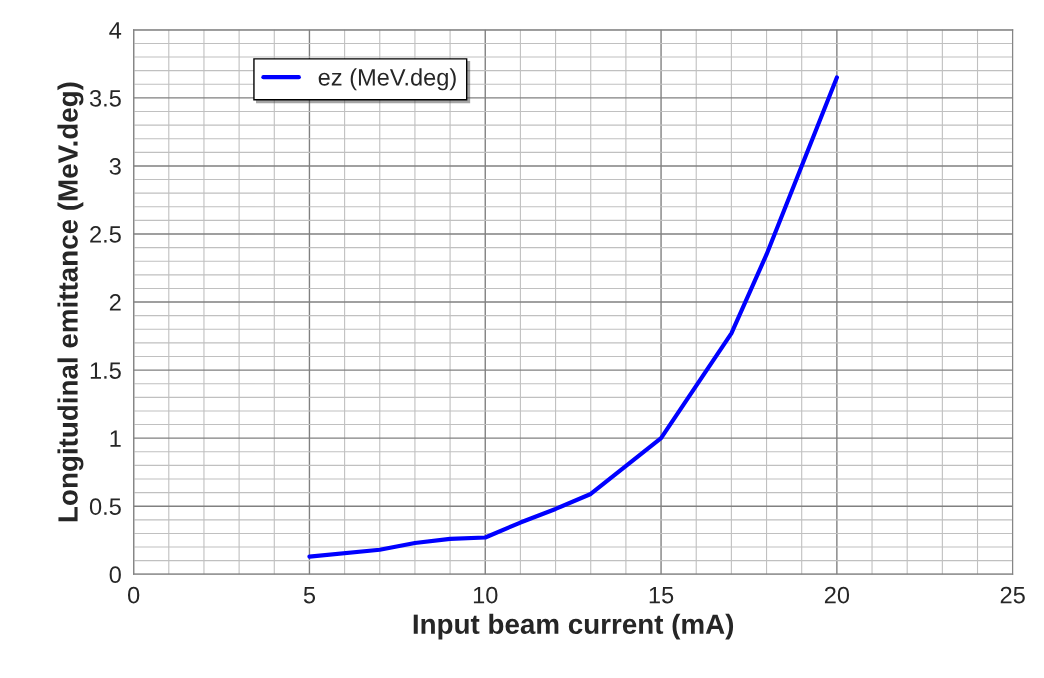 This screenshot has height=678, width=1044. Describe the element at coordinates (1012, 595) in the screenshot. I see `x-tick-label: 25` at that location.